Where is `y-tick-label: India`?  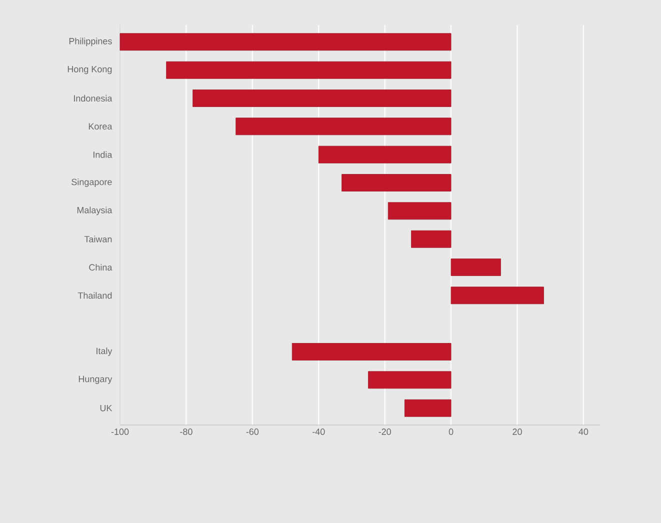 y-tick-label: India is located at coordinates (103, 154).